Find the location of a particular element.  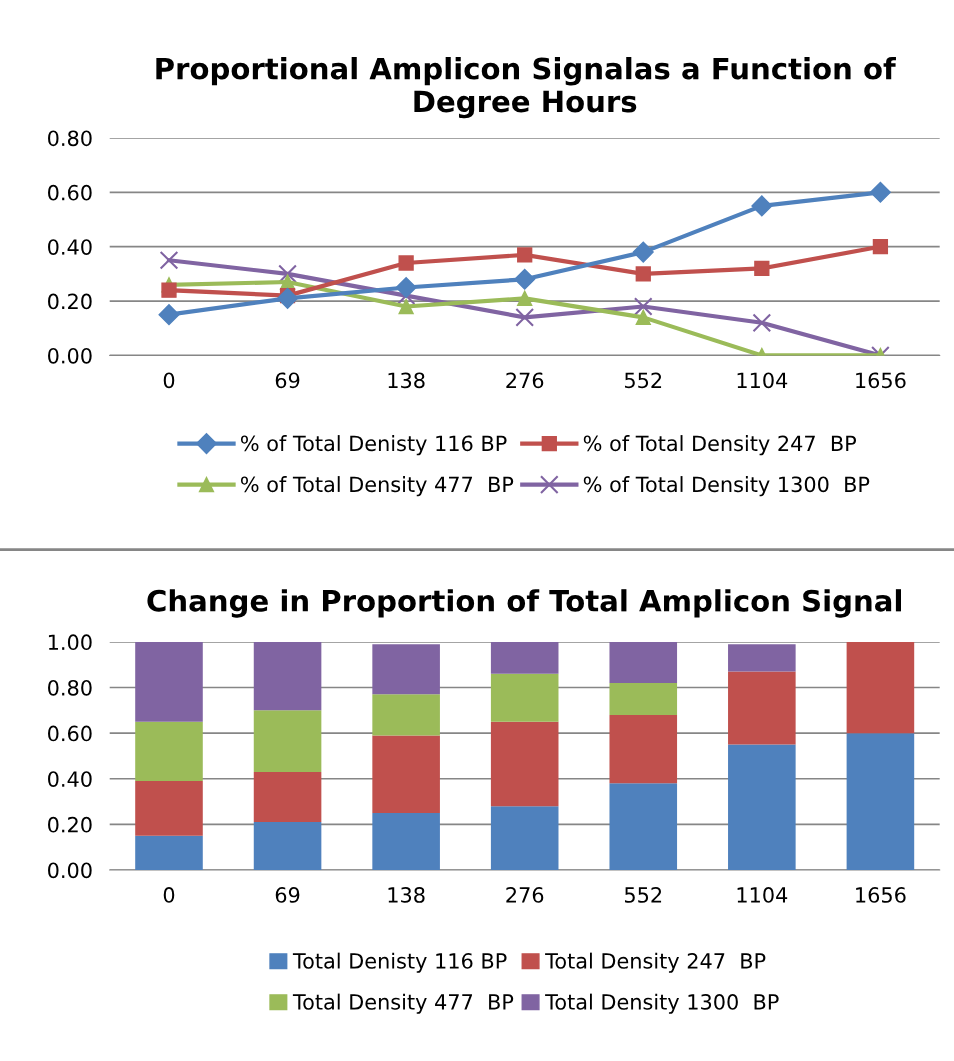

legend-label: % of Total Density 247 BP is located at coordinates (720, 445).